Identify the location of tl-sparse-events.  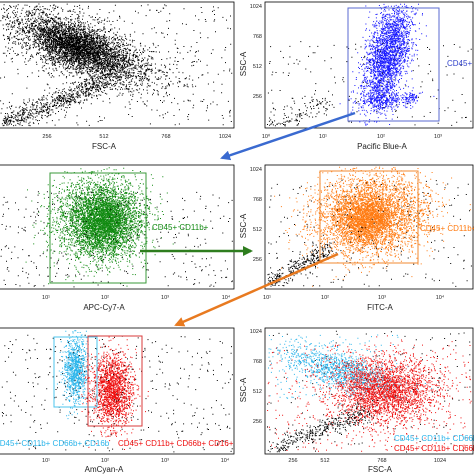
(116, 65).